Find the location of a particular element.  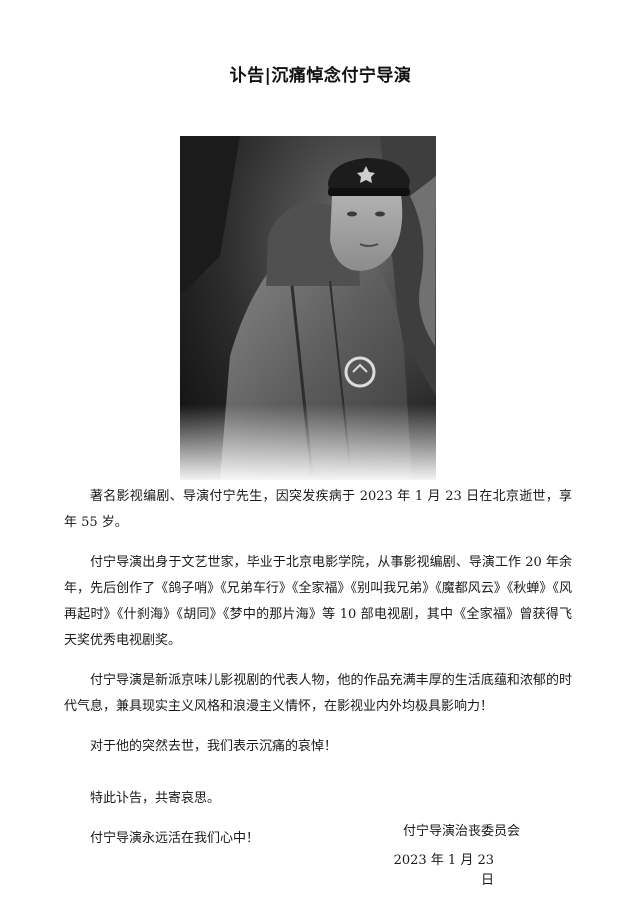

portrait-photo is located at coordinates (308, 308).